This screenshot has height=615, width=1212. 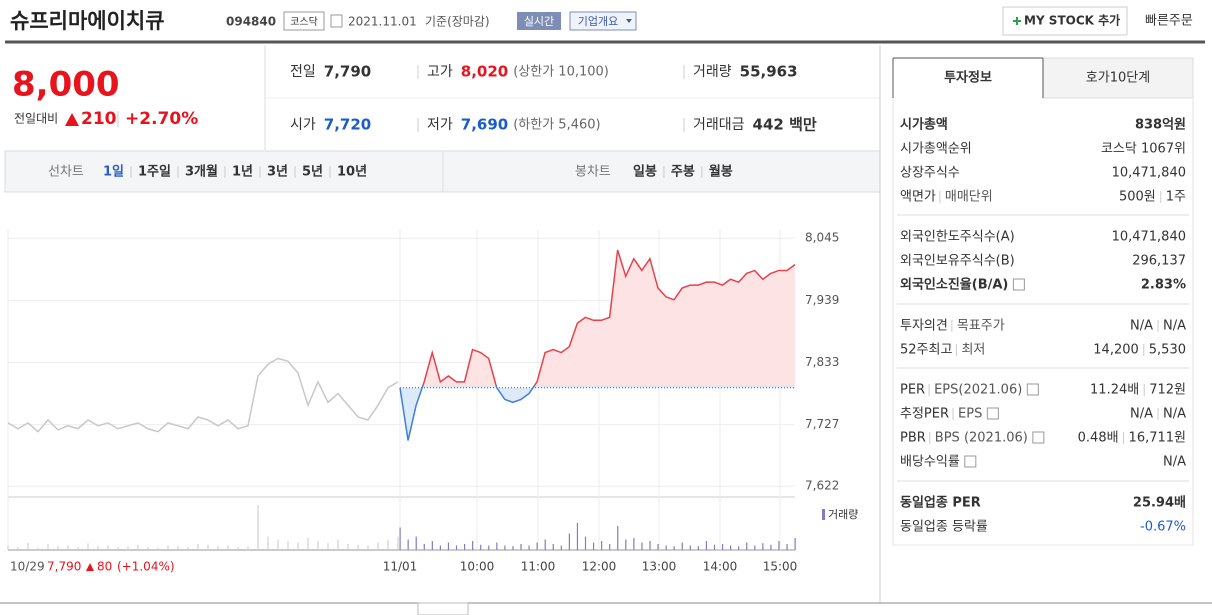 I want to click on info-value: 11.24배, so click(x=1114, y=390).